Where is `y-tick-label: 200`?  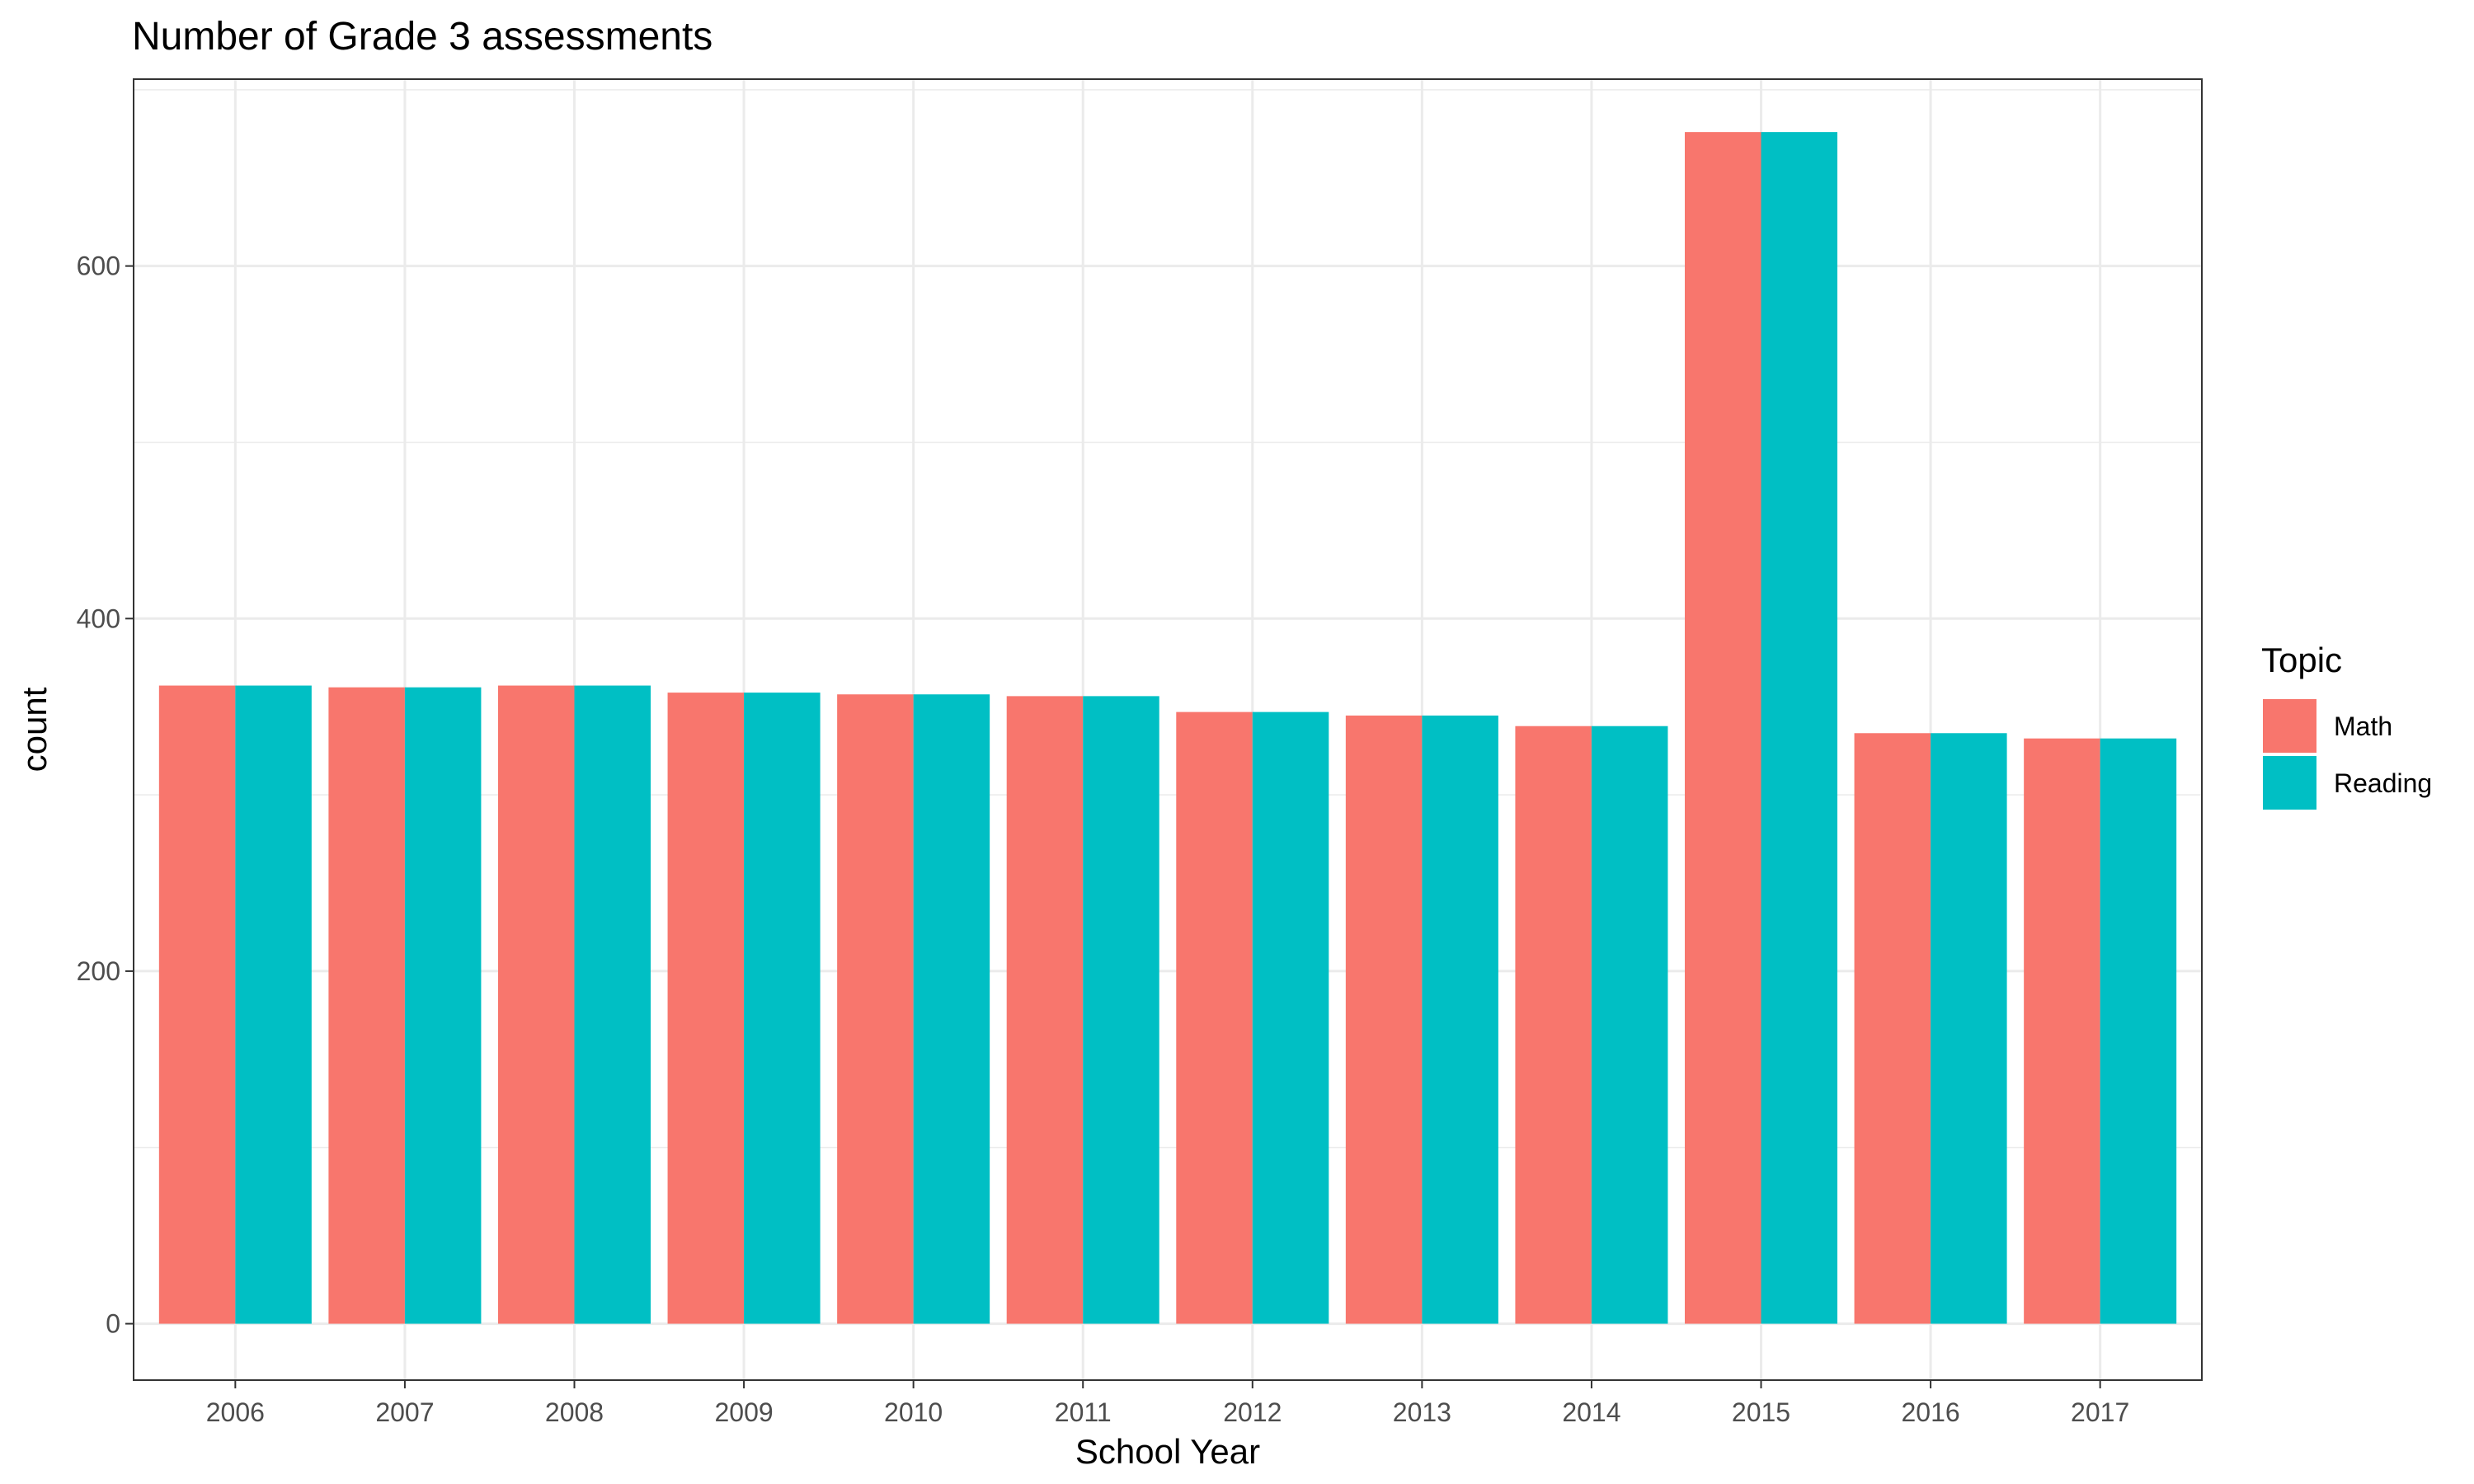 y-tick-label: 200 is located at coordinates (98, 971).